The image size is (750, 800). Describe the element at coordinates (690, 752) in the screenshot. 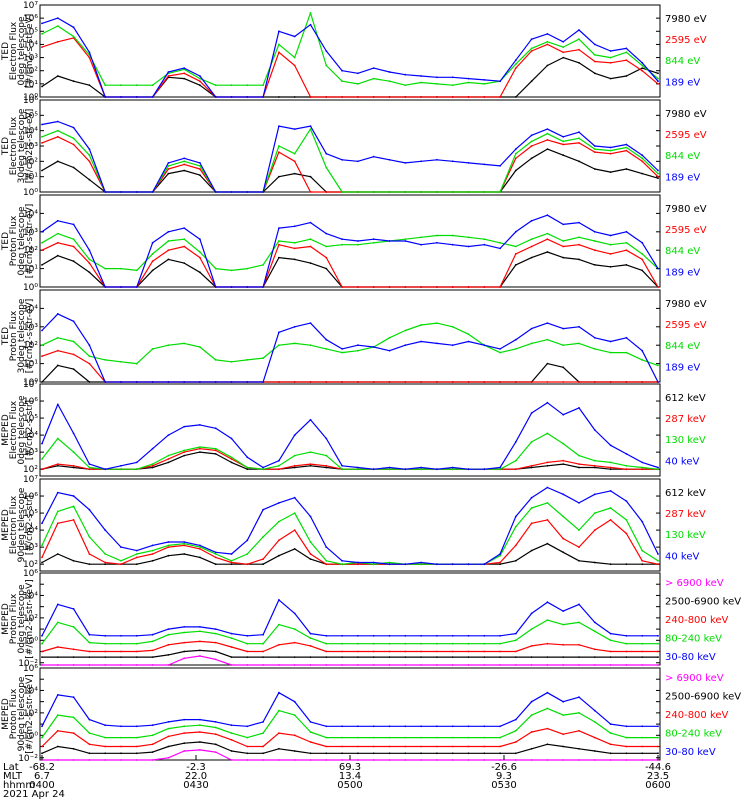

I see `panel-8-legend-5: 30-80 keV` at that location.